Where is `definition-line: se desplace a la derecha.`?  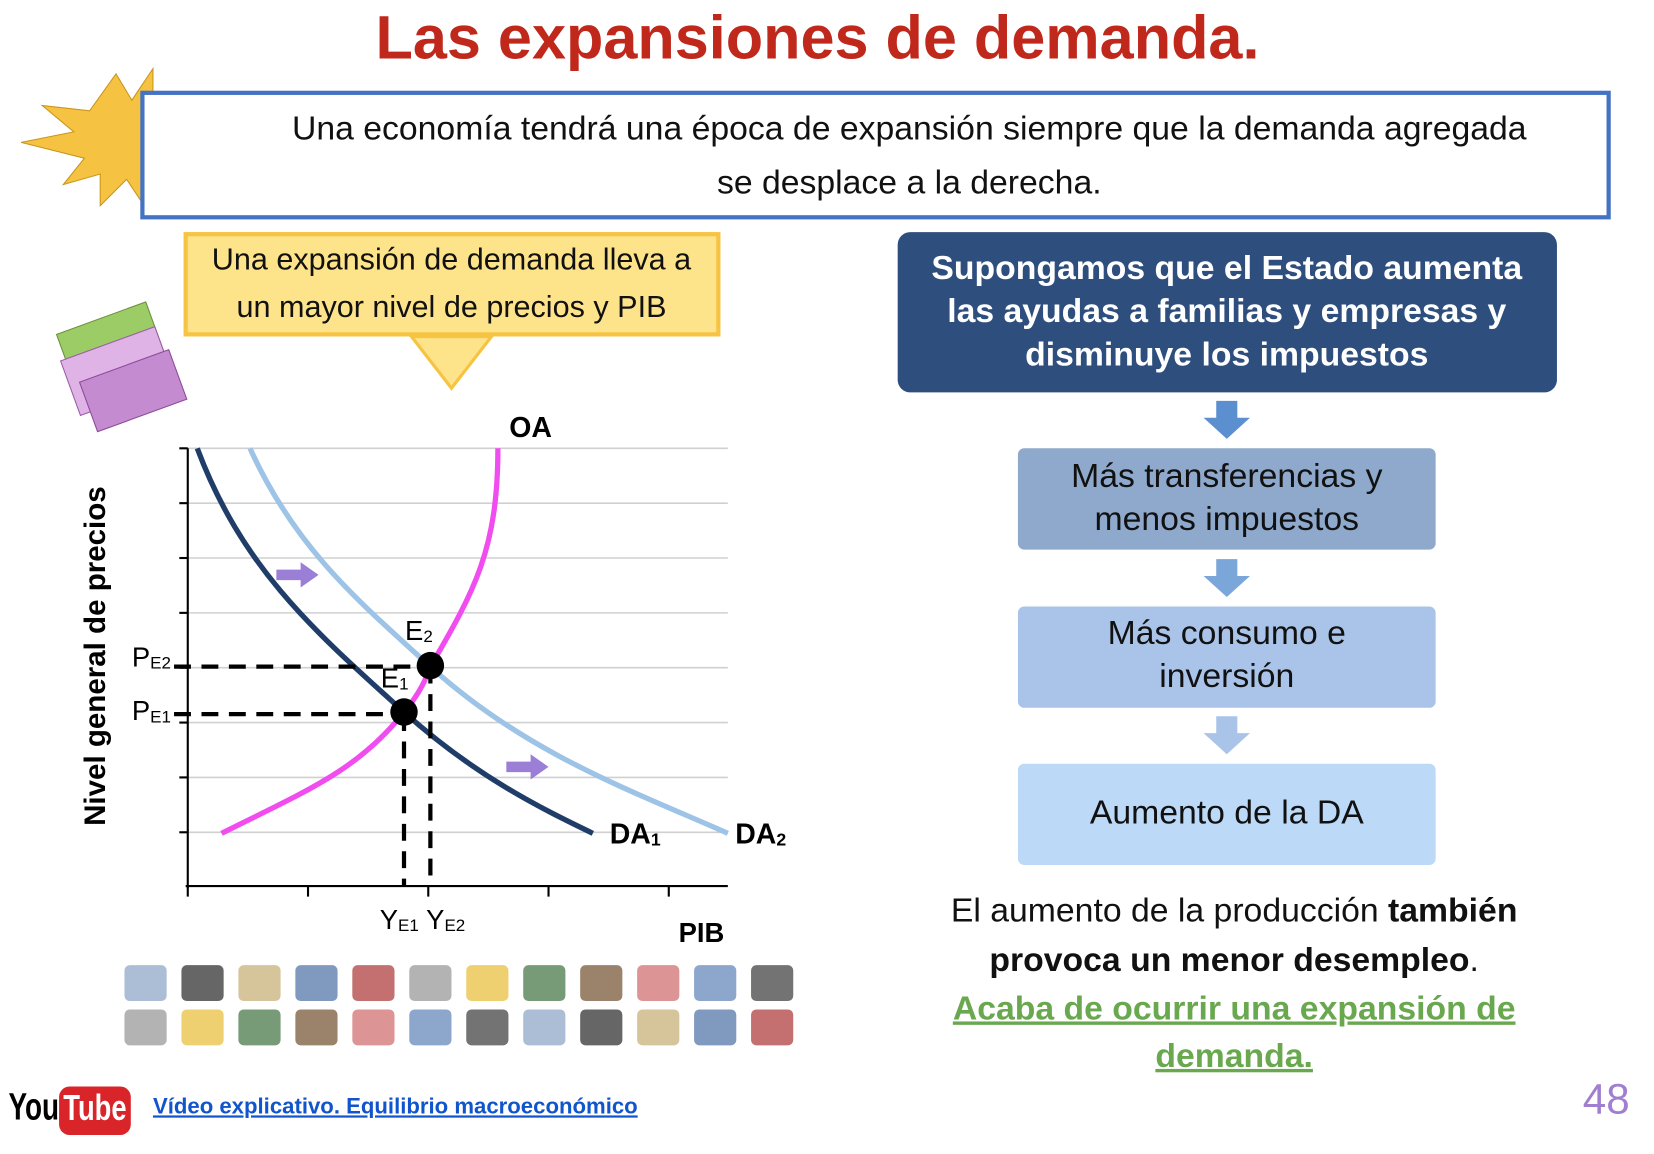
definition-line: se desplace a la derecha. is located at coordinates (909, 183).